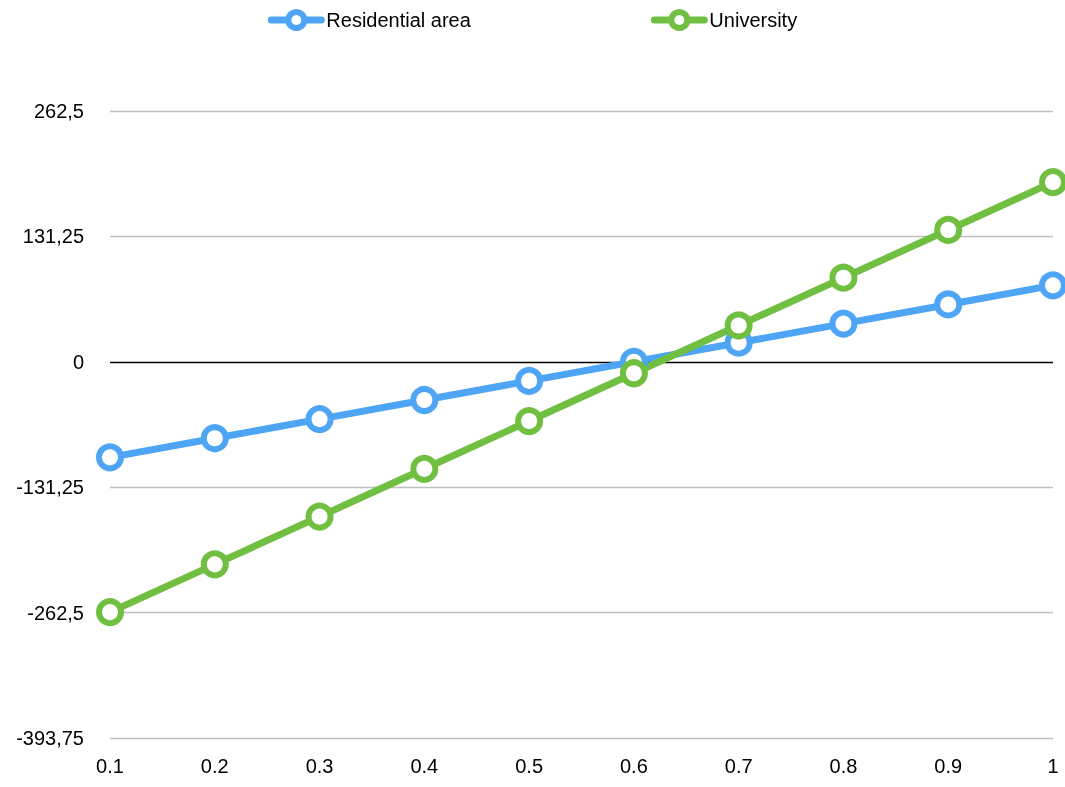 The width and height of the screenshot is (1065, 787). I want to click on x-tick-label: 0.1, so click(110, 766).